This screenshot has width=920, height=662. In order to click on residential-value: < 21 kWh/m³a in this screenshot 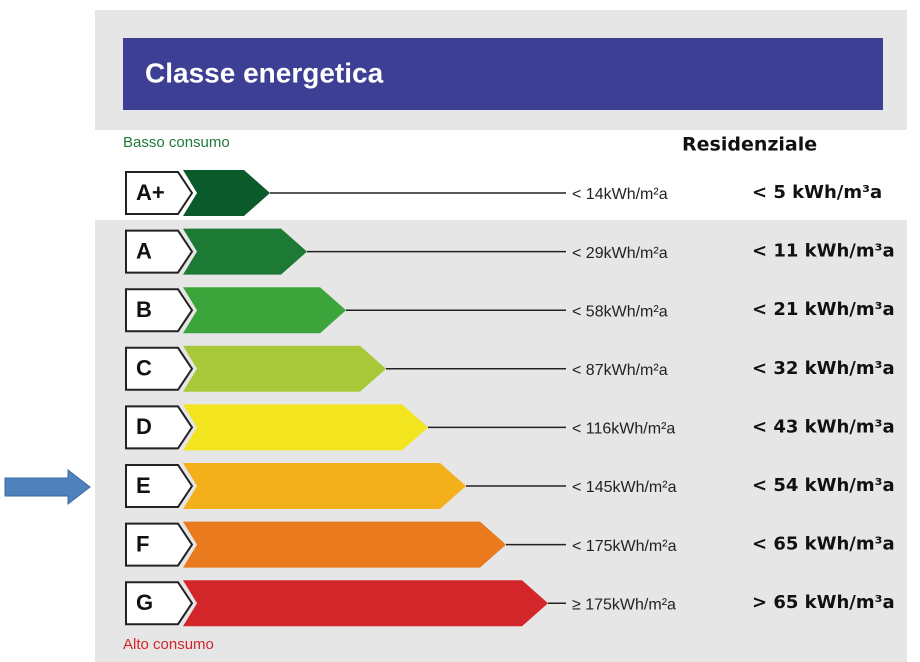, I will do `click(823, 309)`.